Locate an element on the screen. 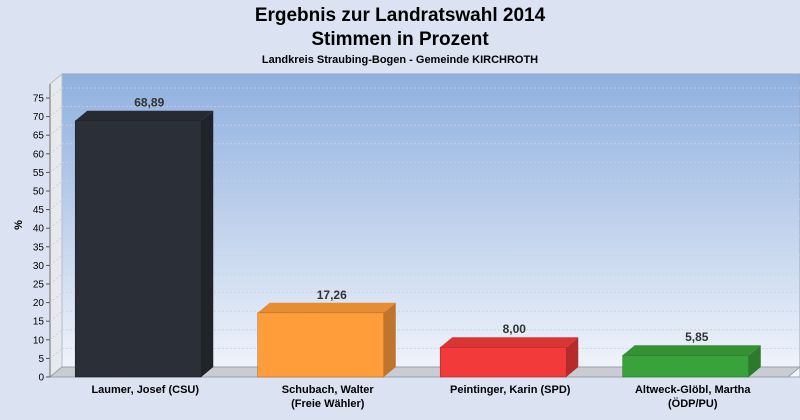 The image size is (800, 420). y-tick-label: 30 is located at coordinates (39, 266).